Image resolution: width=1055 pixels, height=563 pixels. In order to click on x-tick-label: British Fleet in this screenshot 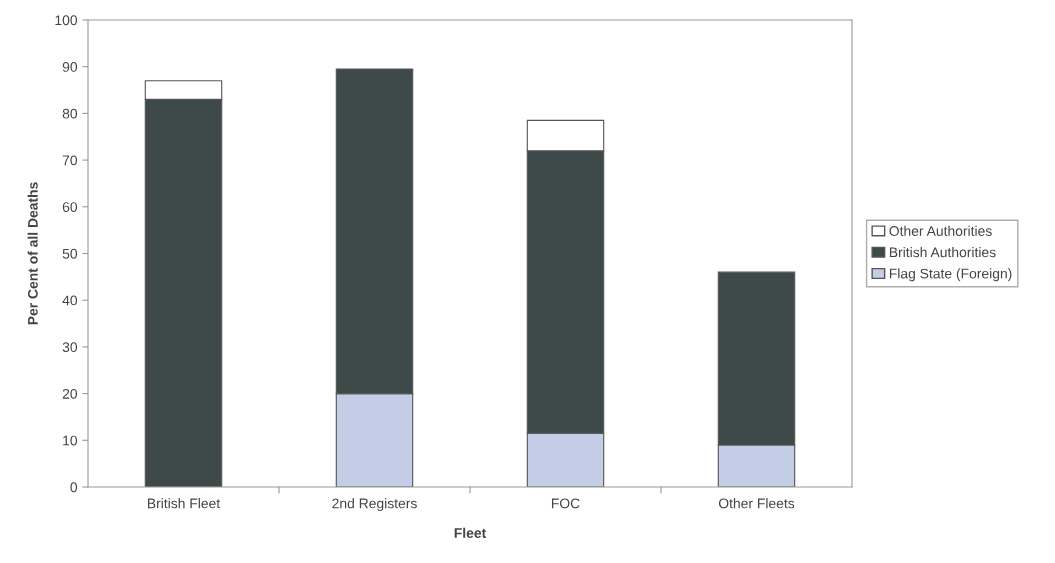, I will do `click(184, 503)`.